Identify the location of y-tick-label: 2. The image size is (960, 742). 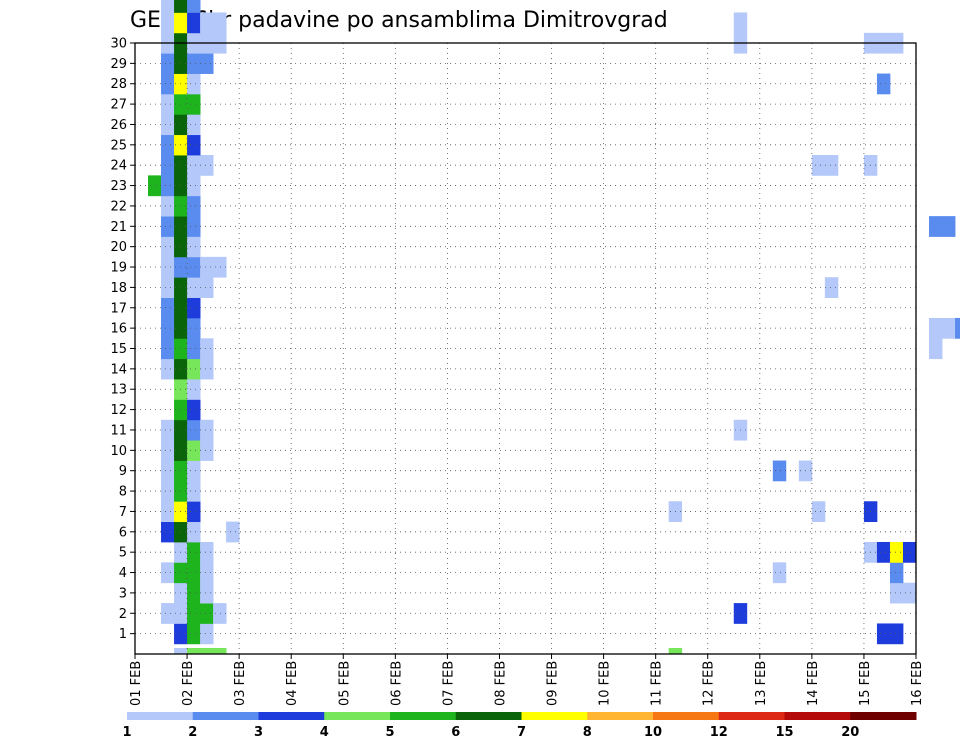
(123, 614).